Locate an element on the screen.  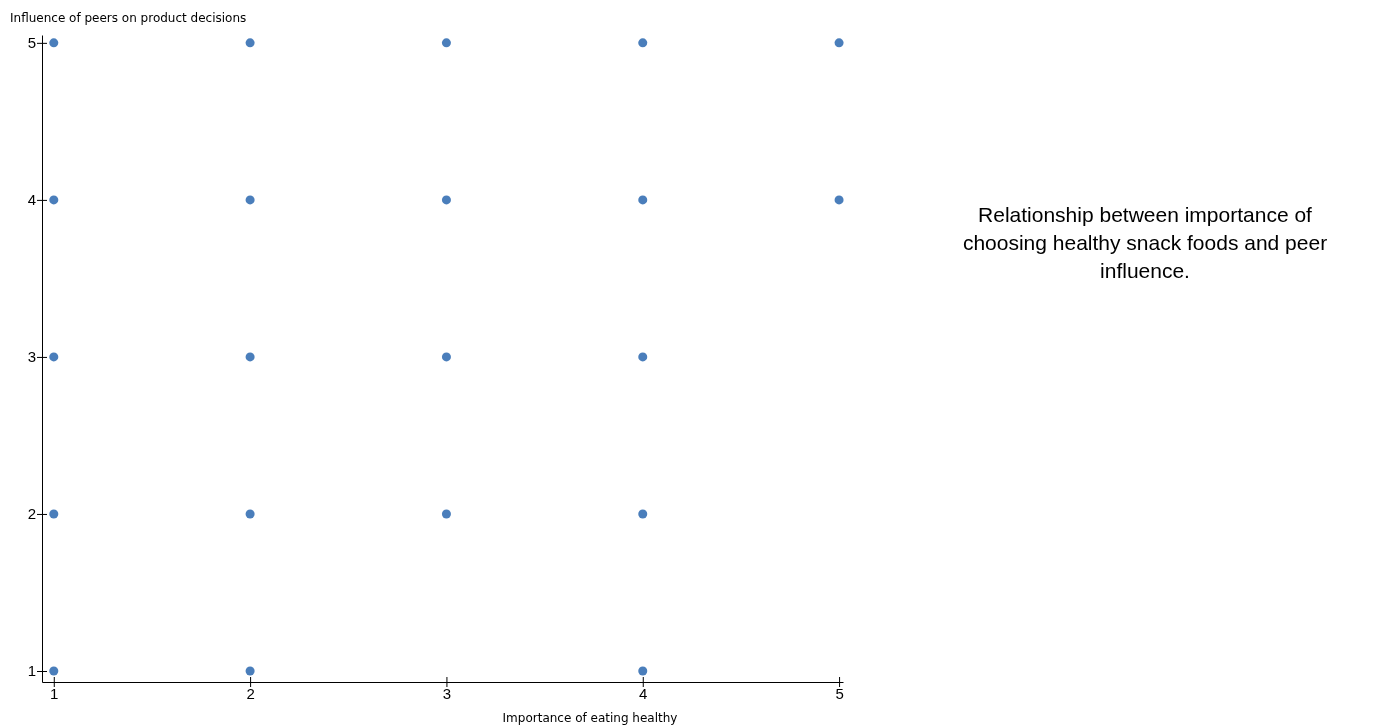
y-tick-label: 3 is located at coordinates (31, 357).